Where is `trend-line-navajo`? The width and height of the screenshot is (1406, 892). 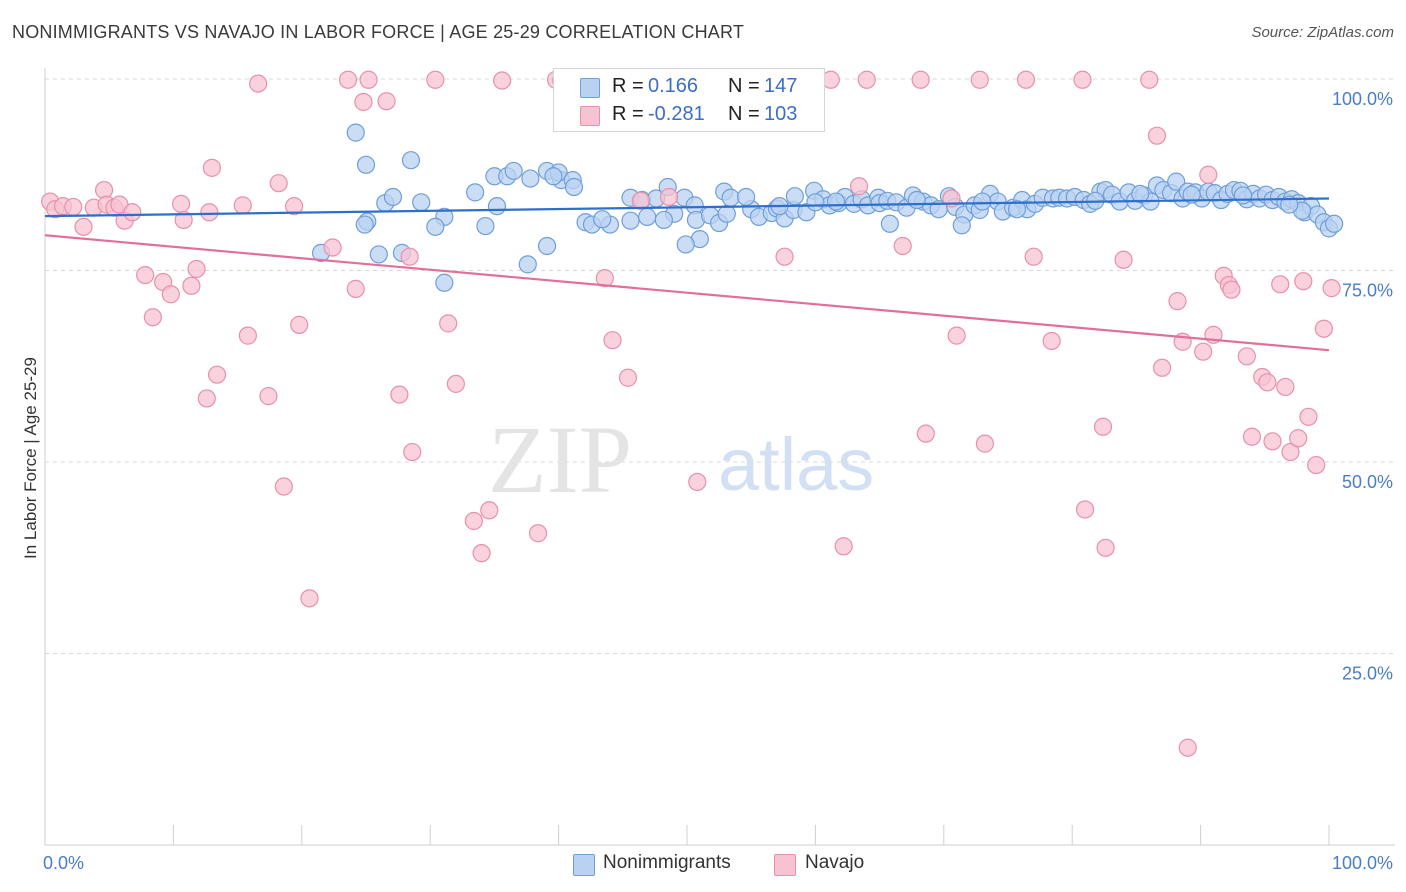
trend-line-navajo is located at coordinates (687, 293).